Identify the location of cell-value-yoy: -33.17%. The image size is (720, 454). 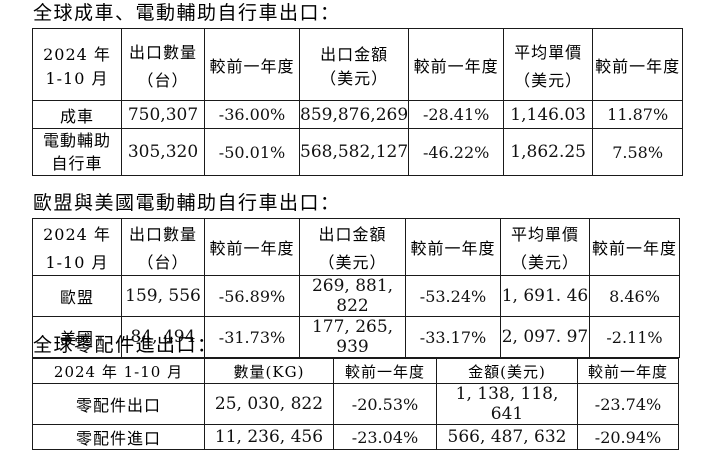
(453, 337).